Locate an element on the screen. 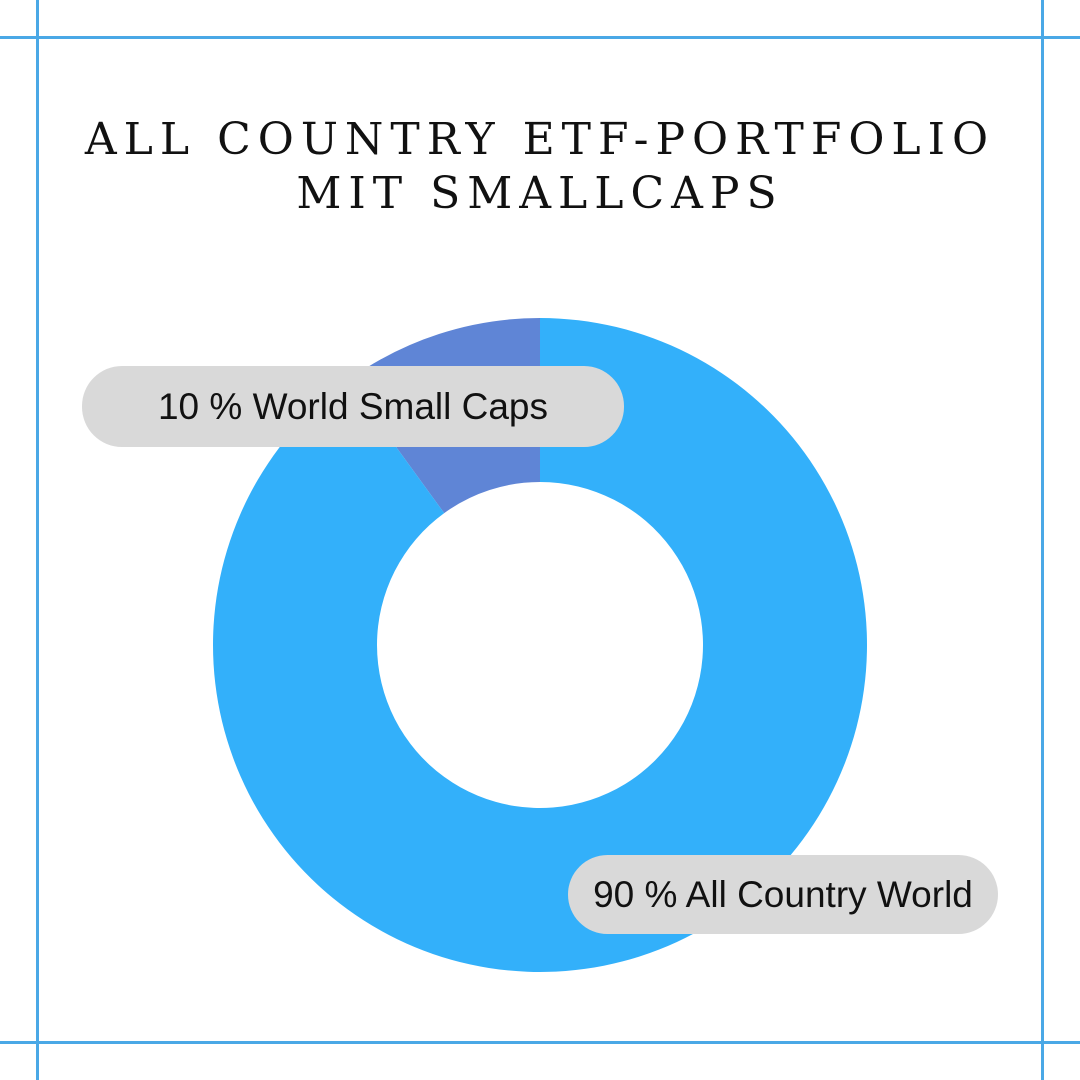  frame-line-left is located at coordinates (37, 540).